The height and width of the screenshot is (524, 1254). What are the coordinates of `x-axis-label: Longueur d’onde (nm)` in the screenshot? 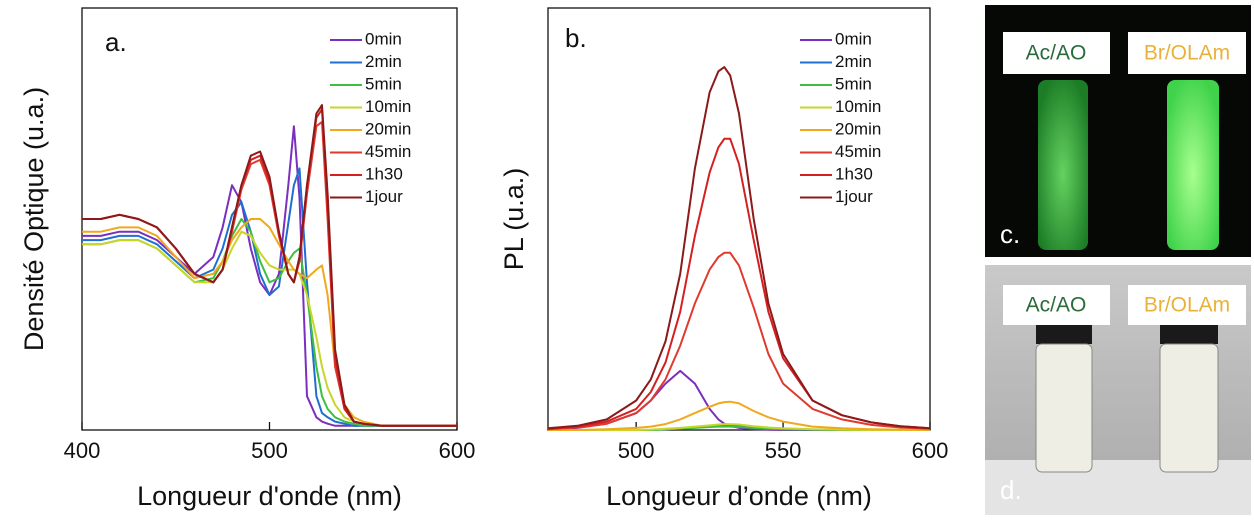 It's located at (739, 496).